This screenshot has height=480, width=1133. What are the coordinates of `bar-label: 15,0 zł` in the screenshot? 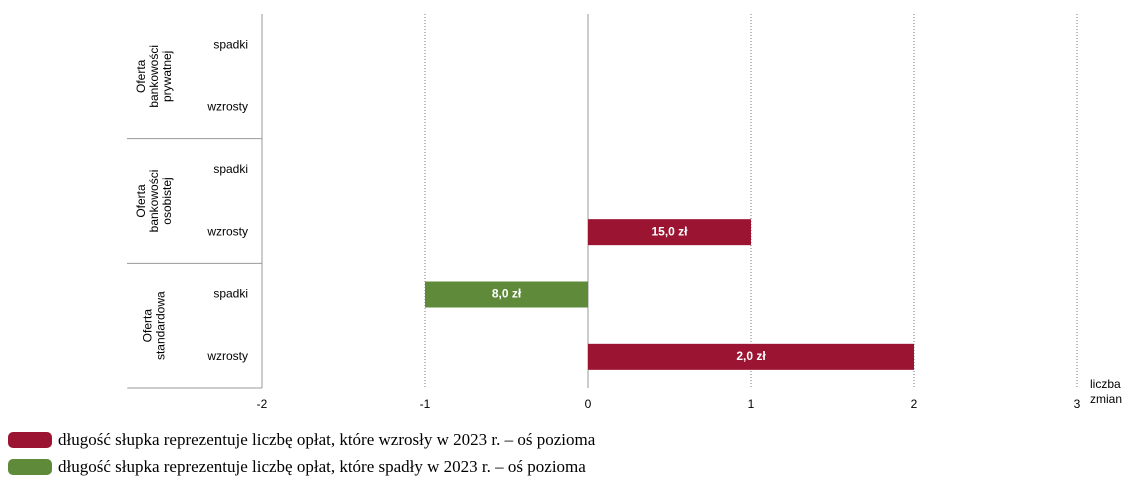 It's located at (669, 231).